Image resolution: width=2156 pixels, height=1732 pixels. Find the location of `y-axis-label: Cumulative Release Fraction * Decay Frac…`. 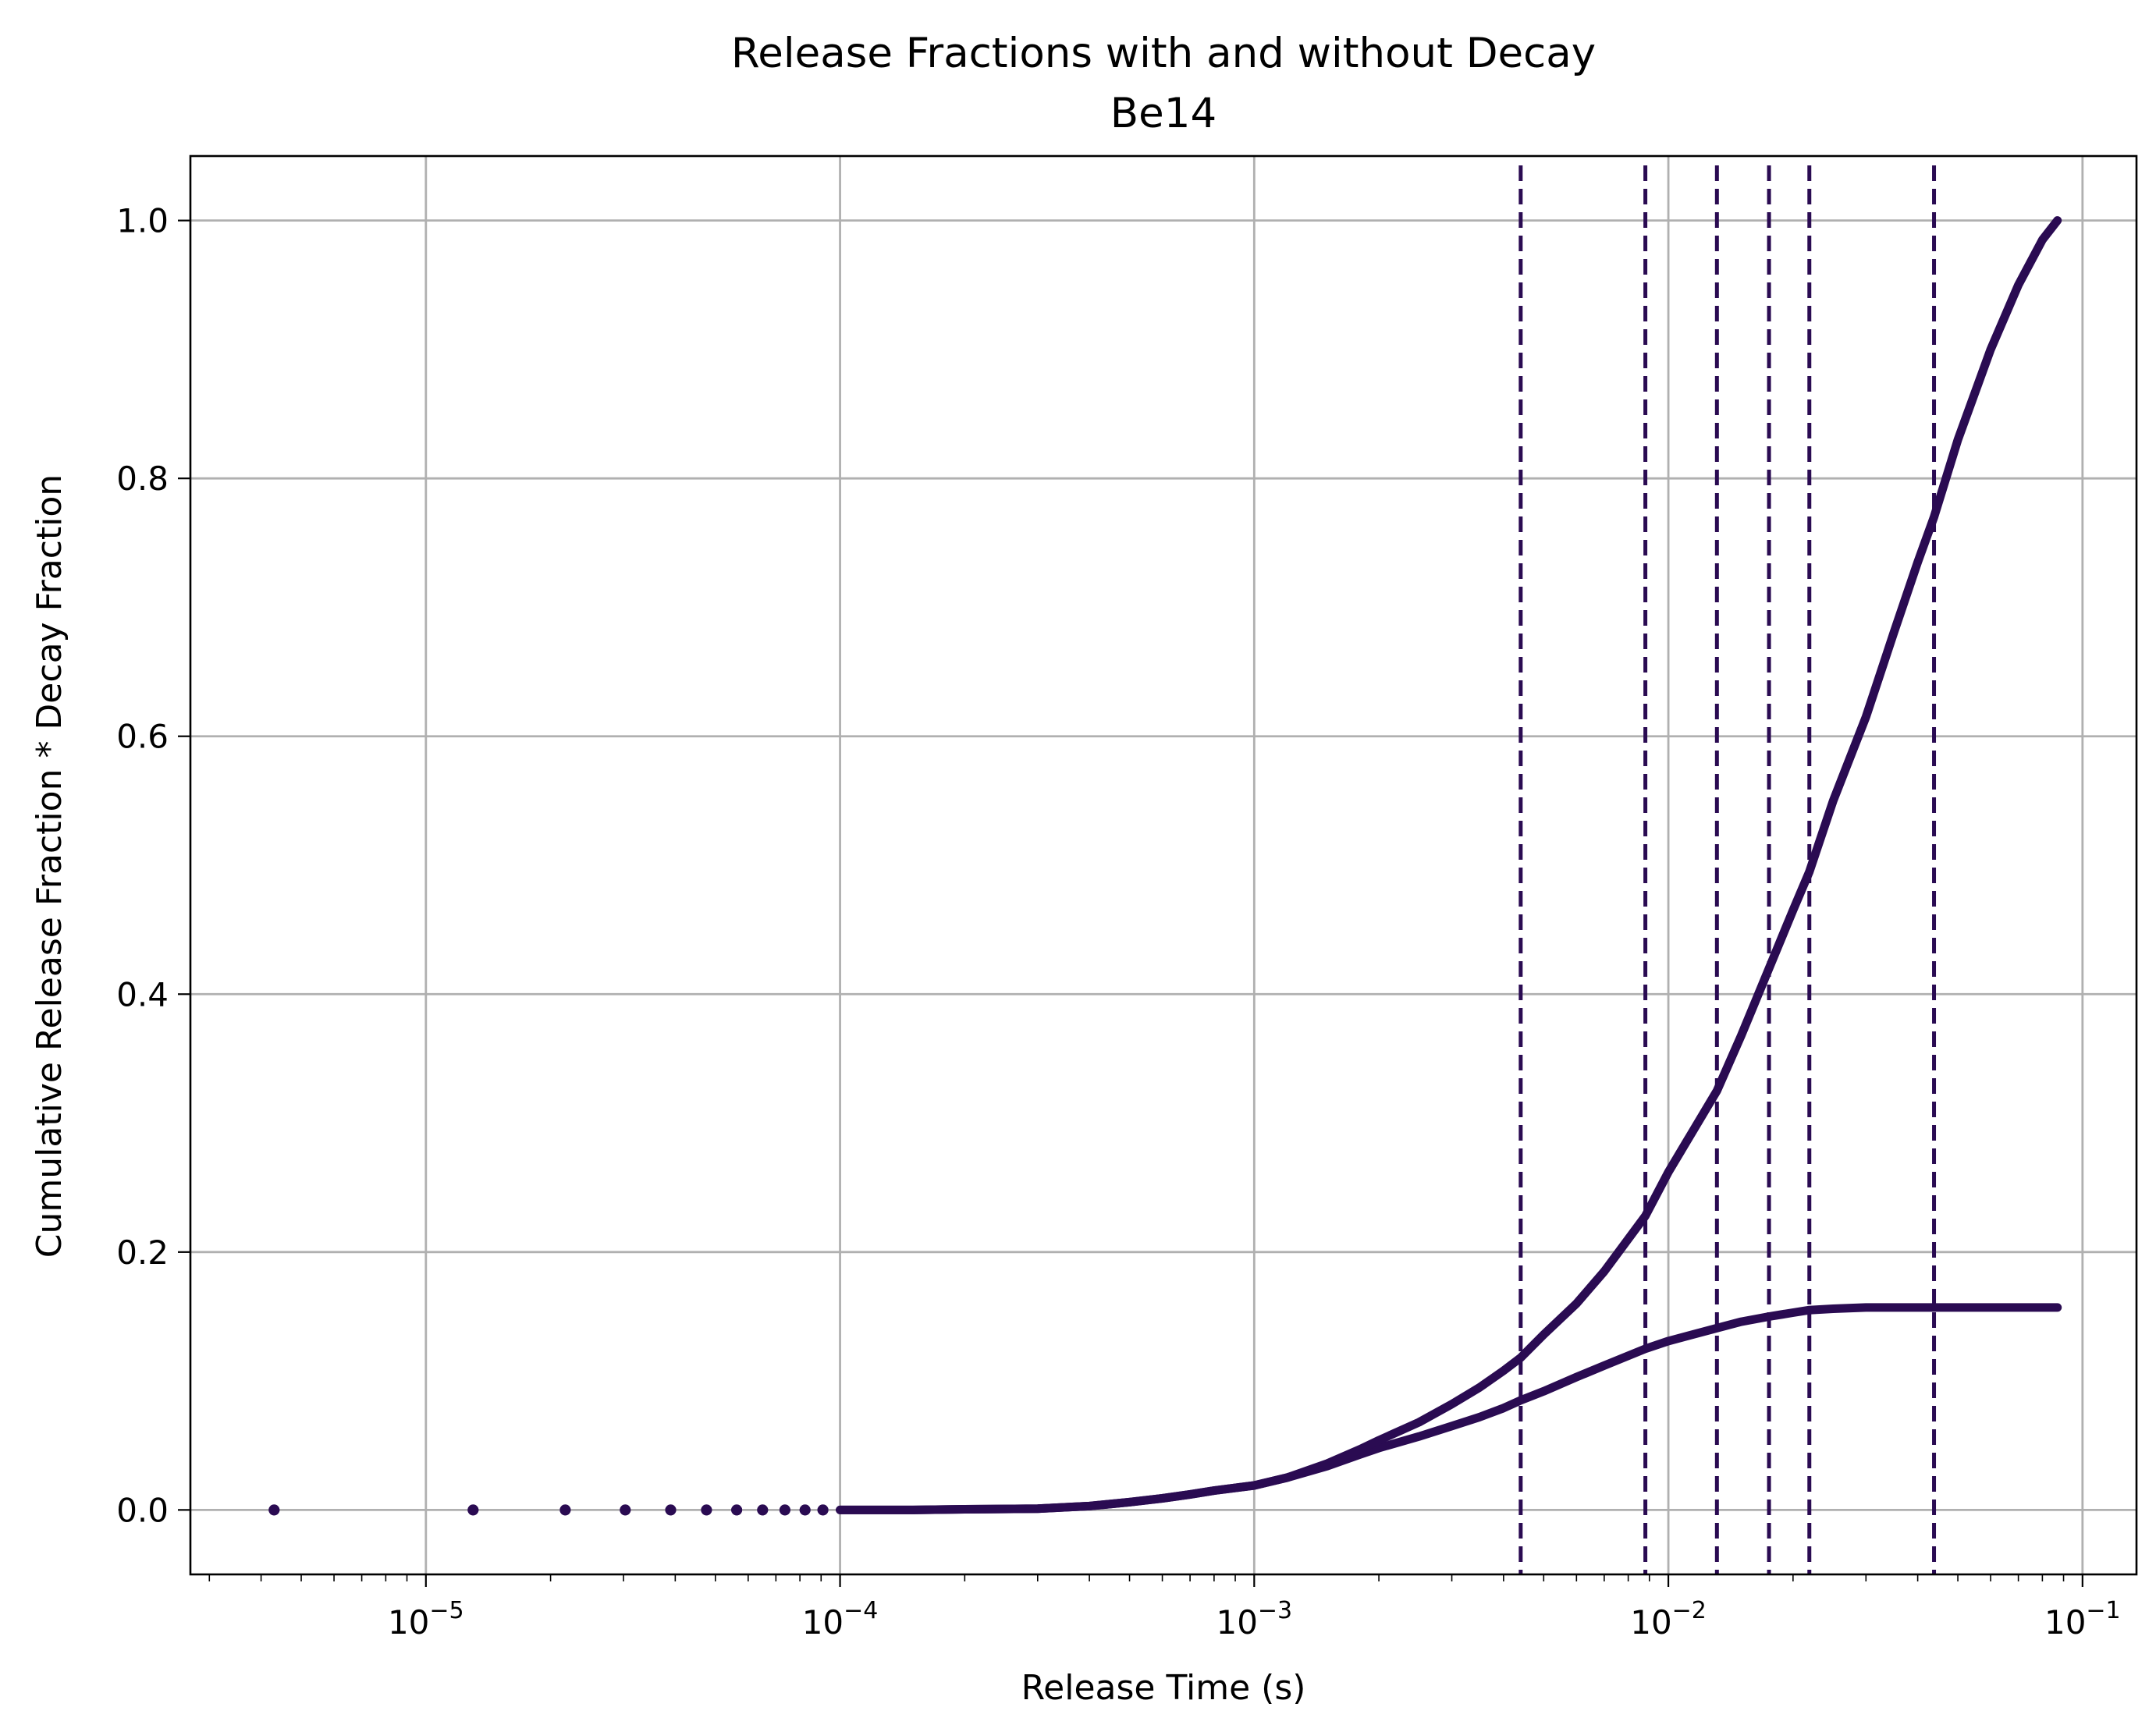

y-axis-label: Cumulative Release Fraction * Decay Frac… is located at coordinates (49, 866).